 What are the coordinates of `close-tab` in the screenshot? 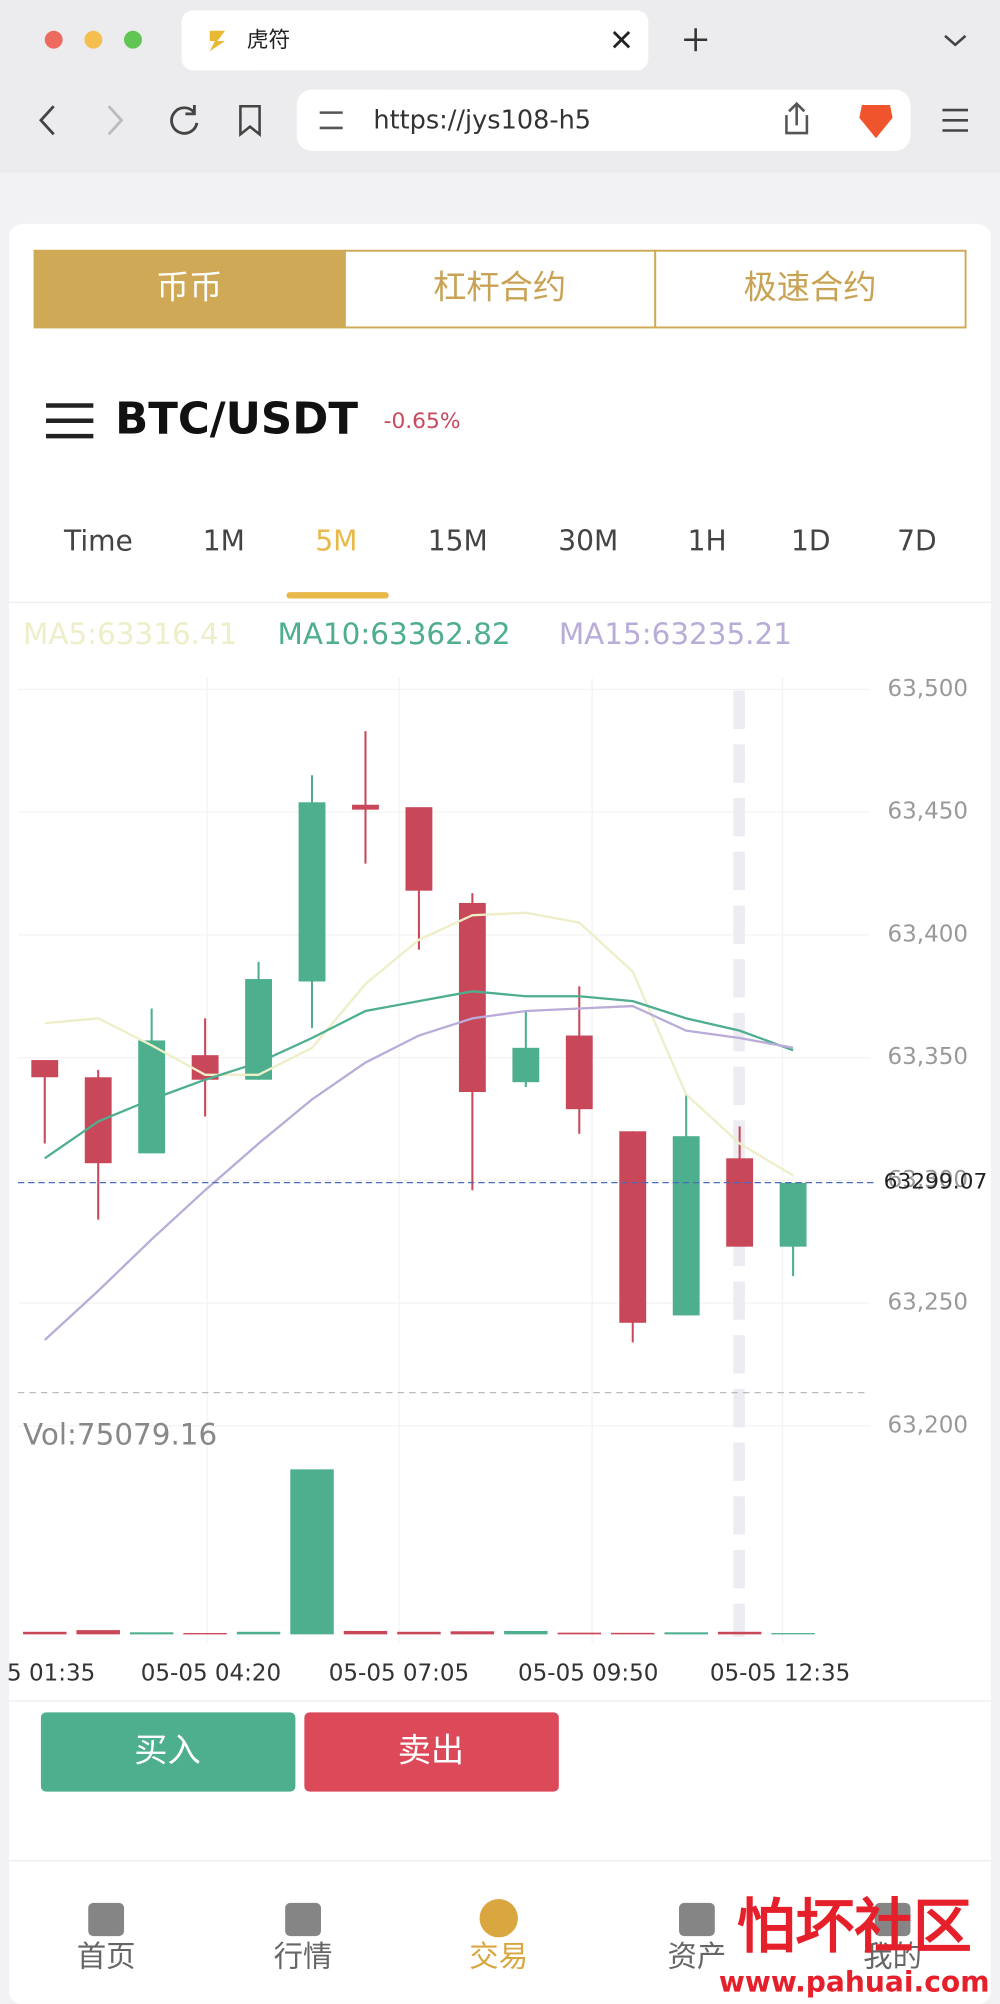 It's located at (621, 40).